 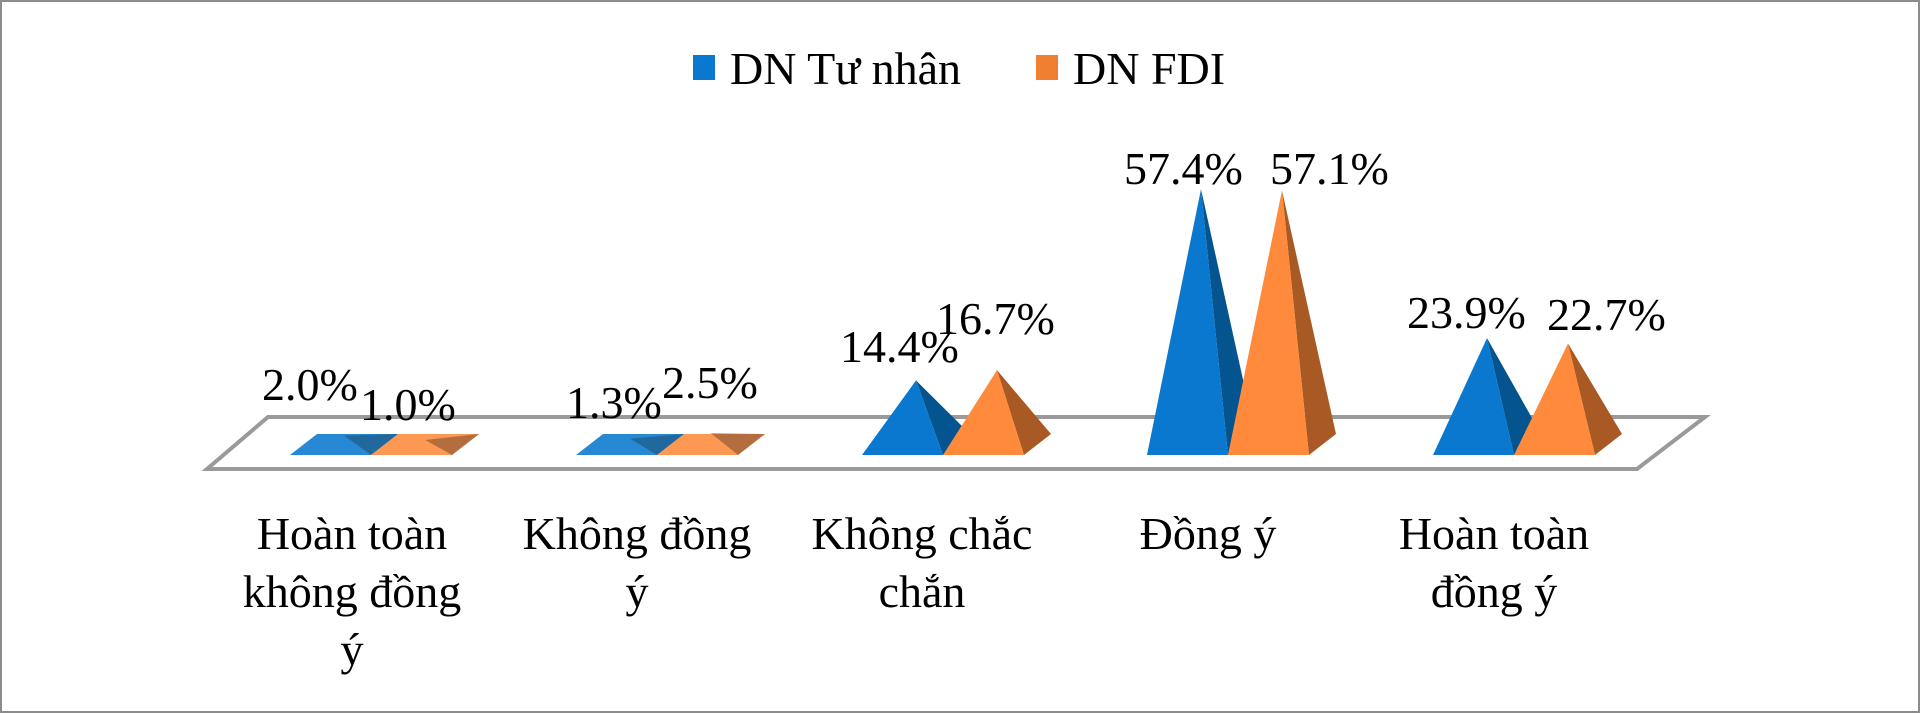 I want to click on svg-text: Đồng ý, so click(x=1208, y=533).